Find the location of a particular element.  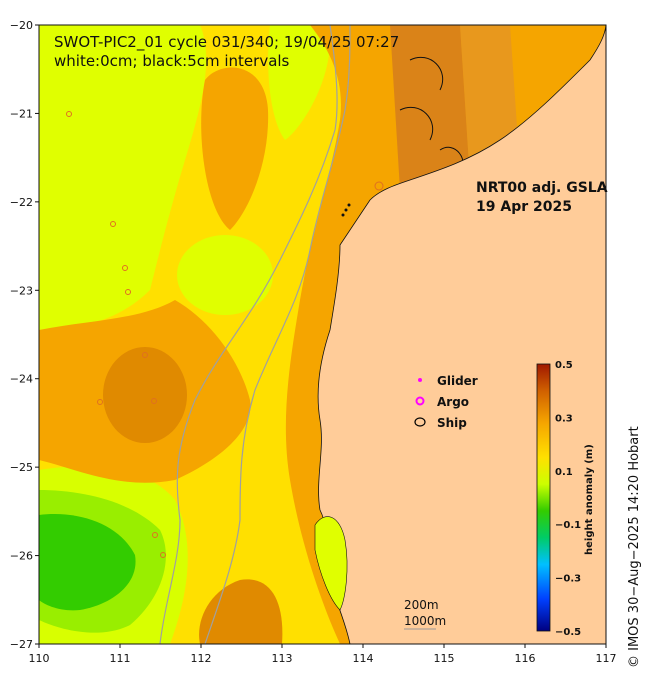

argo-marker-icon is located at coordinates (420, 401).